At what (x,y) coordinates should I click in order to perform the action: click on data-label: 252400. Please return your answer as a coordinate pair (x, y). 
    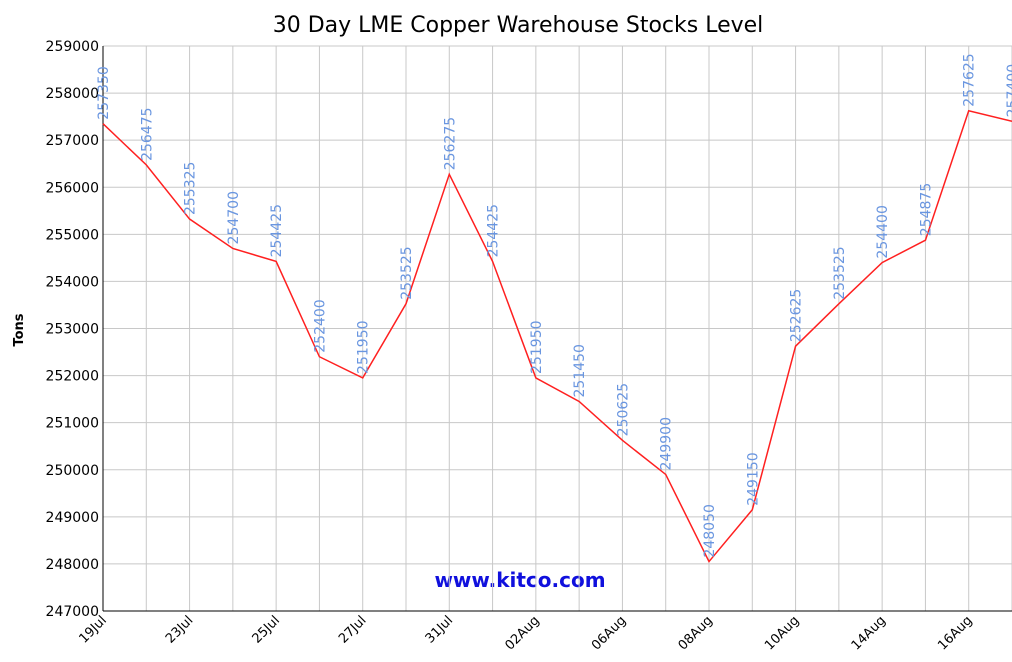
    Looking at the image, I should click on (320, 325).